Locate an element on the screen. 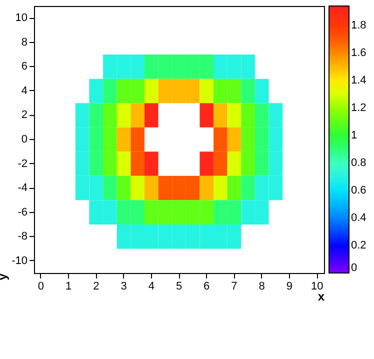 This screenshot has width=374, height=359. color-bar-label: 1 is located at coordinates (354, 135).